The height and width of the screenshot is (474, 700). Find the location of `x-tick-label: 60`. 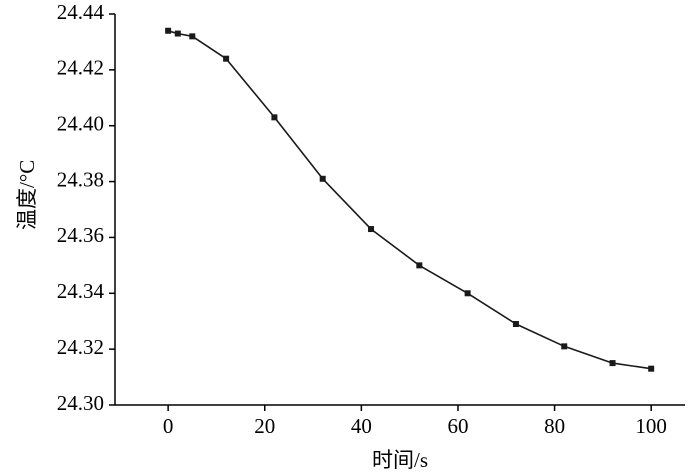

x-tick-label: 60 is located at coordinates (457, 426).